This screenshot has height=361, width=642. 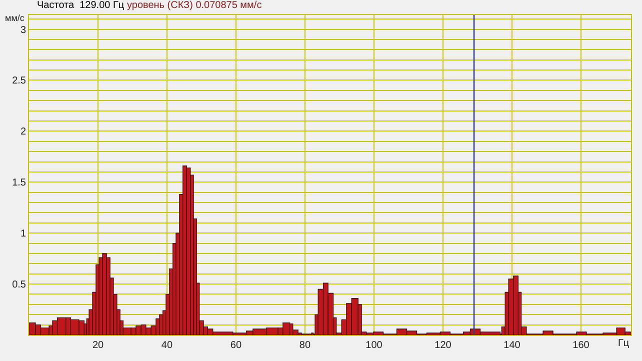 What do you see at coordinates (512, 345) in the screenshot?
I see `x-tick-label: 140` at bounding box center [512, 345].